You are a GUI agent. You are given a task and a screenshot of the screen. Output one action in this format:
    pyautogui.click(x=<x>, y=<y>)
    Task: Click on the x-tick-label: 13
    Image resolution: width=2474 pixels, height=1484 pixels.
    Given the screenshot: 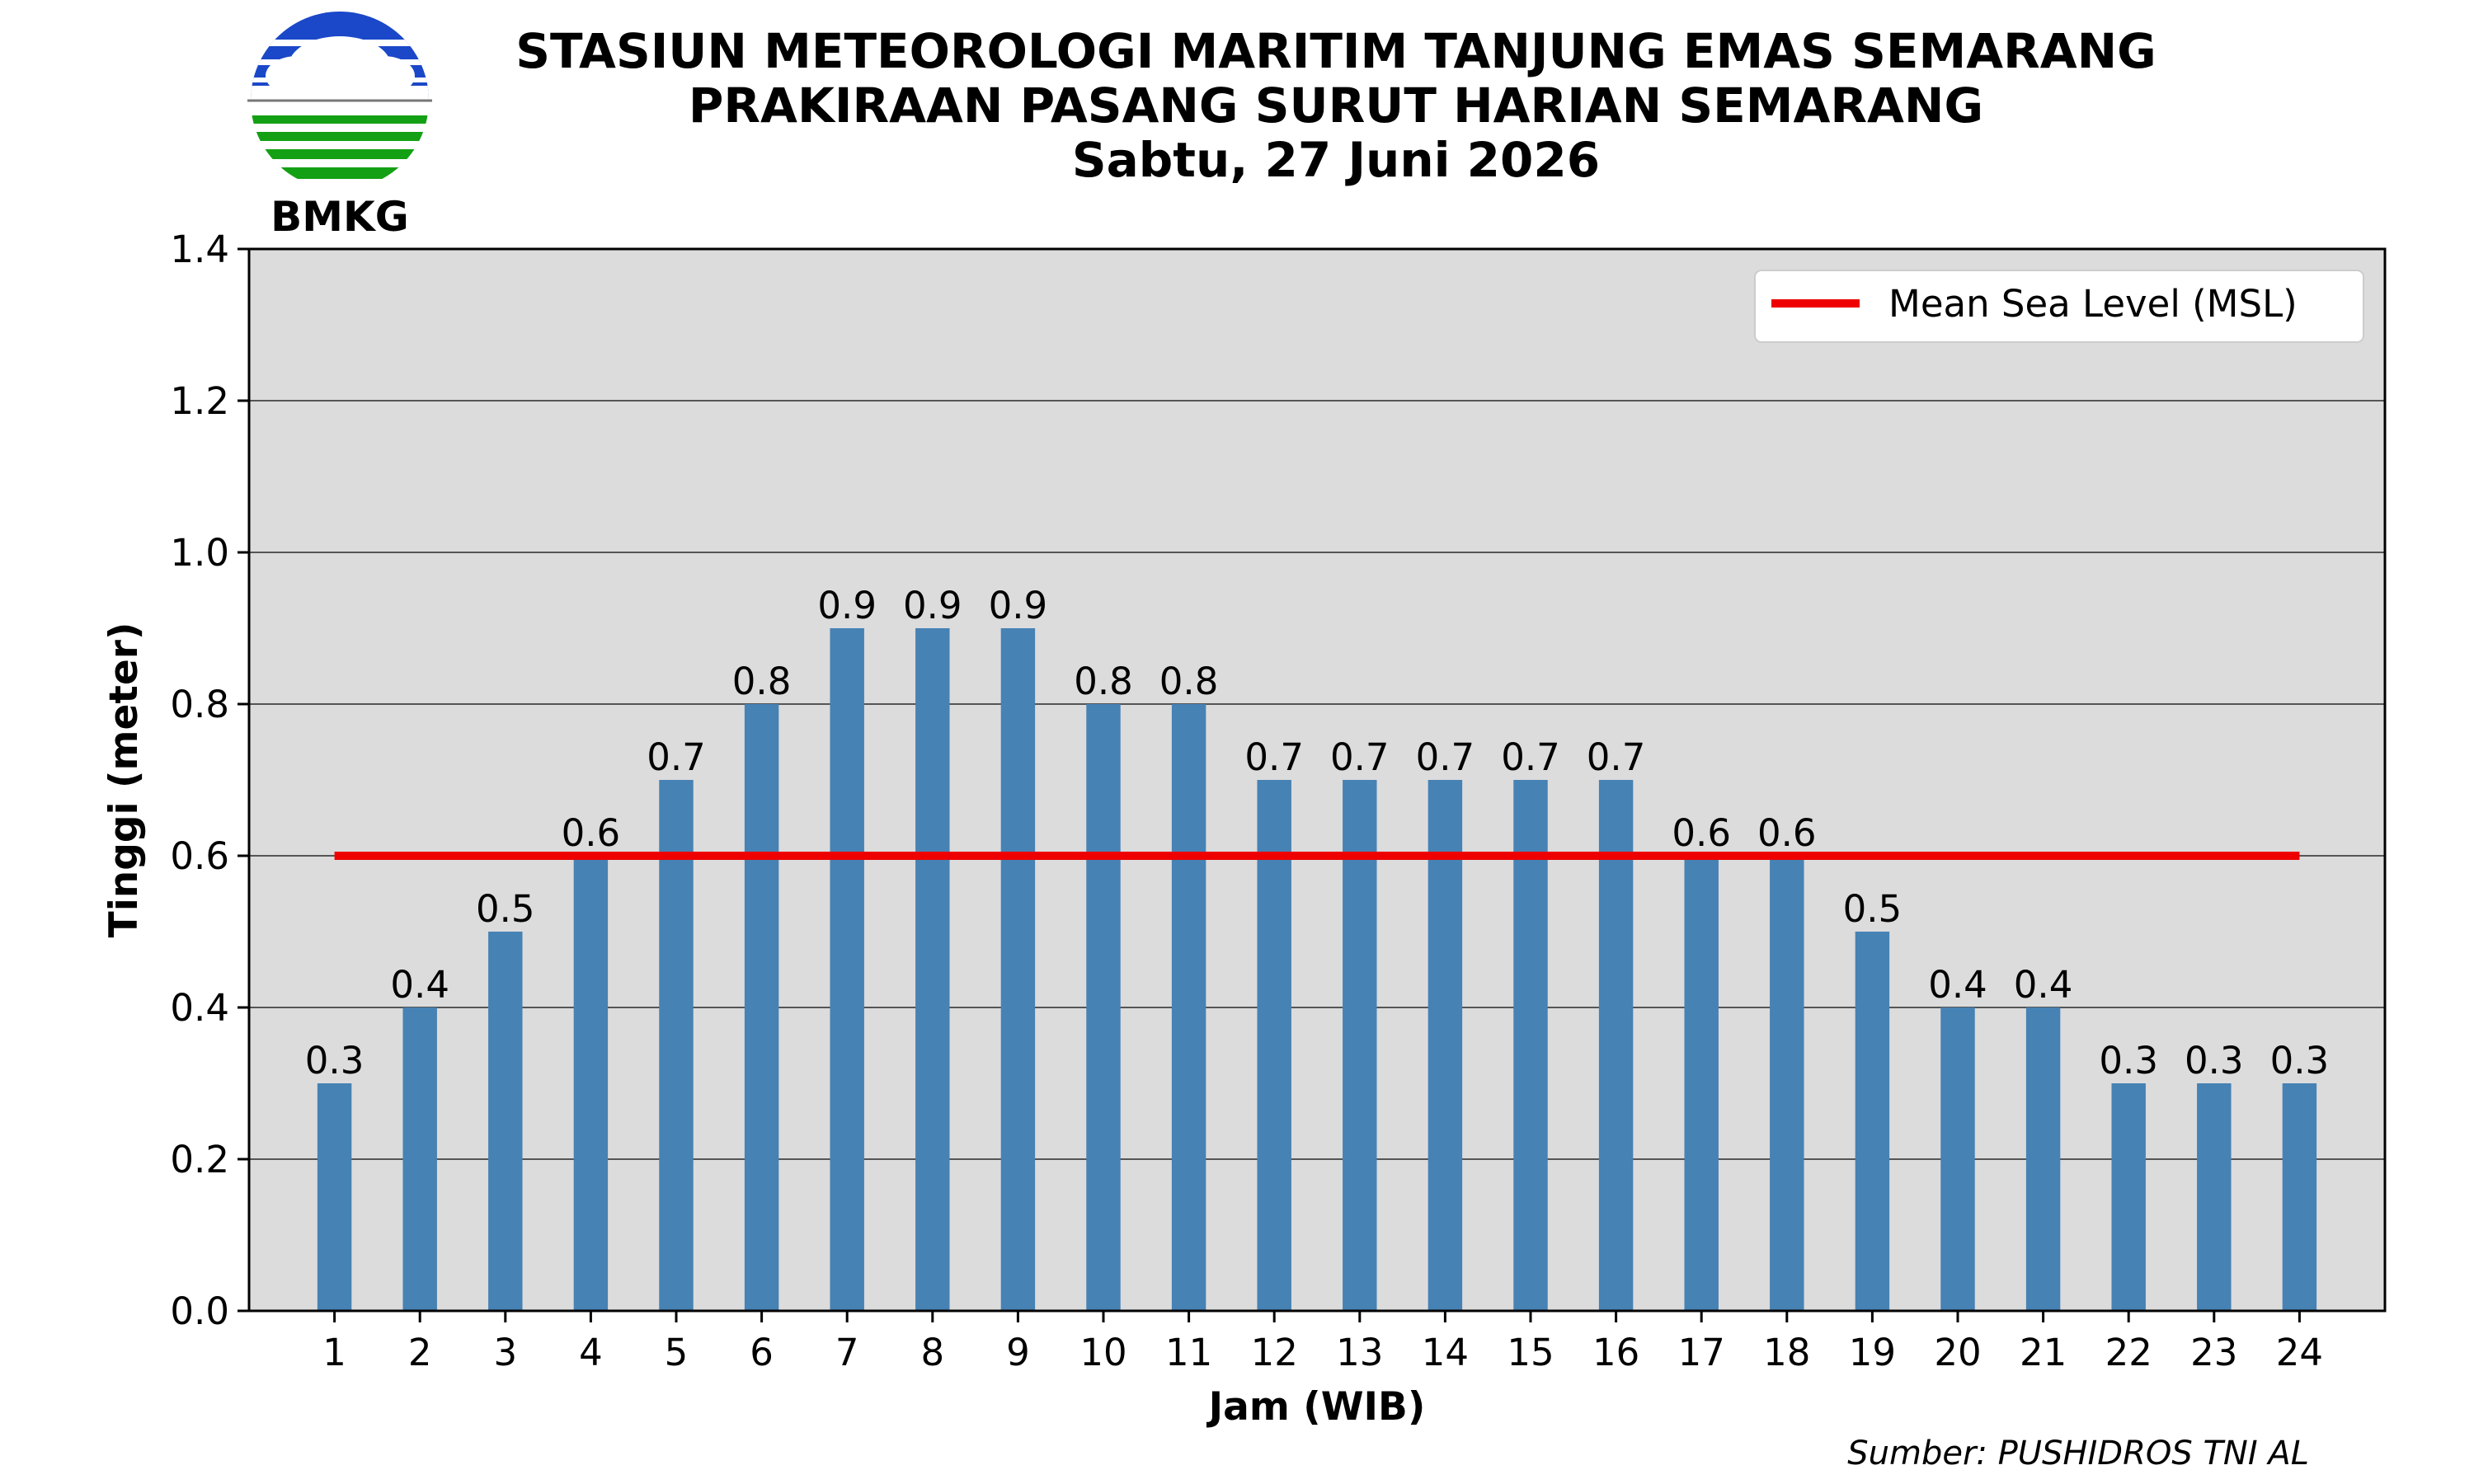 What is the action you would take?
    pyautogui.click(x=1359, y=1352)
    